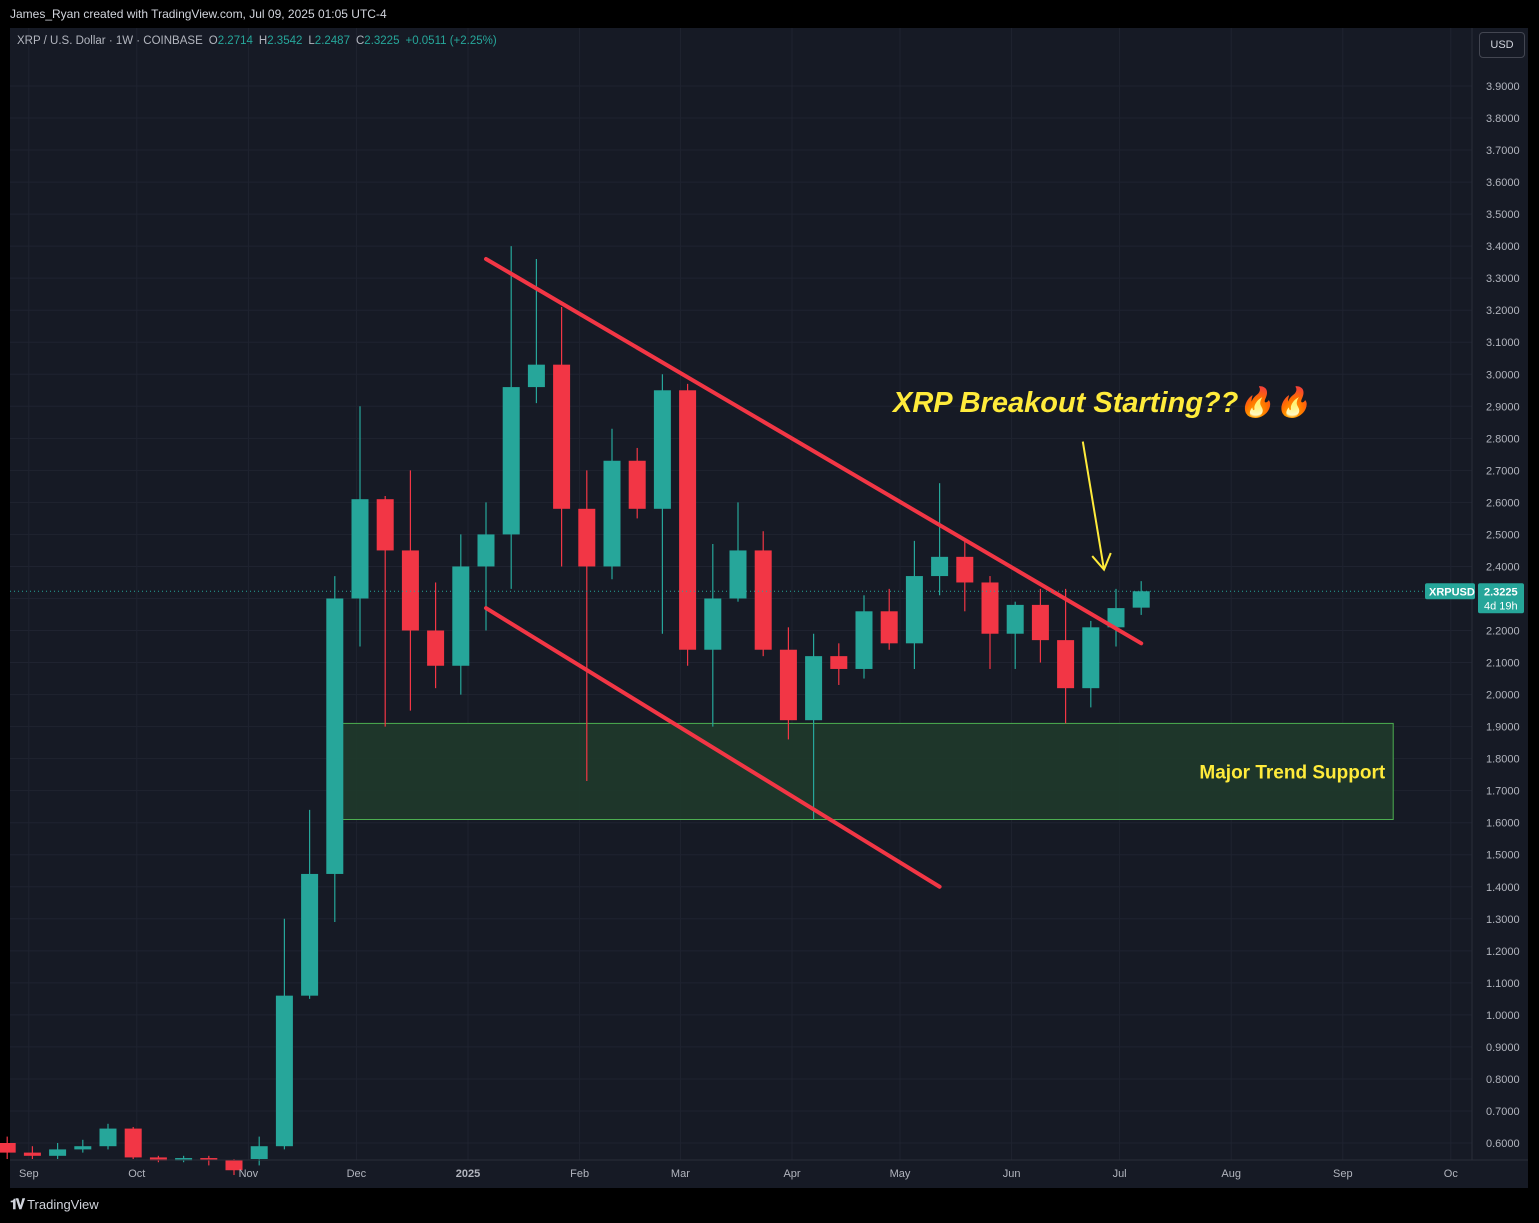 This screenshot has height=1223, width=1539. What do you see at coordinates (1503, 1016) in the screenshot?
I see `price-tick-label: 1.0000` at bounding box center [1503, 1016].